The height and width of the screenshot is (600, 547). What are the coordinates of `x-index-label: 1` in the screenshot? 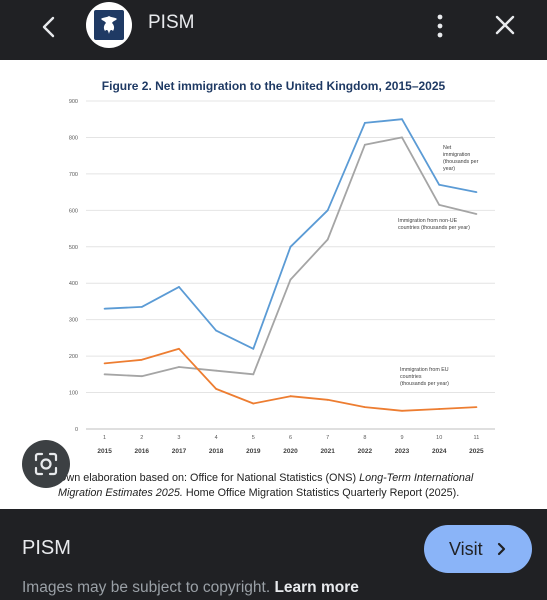 It's located at (104, 438).